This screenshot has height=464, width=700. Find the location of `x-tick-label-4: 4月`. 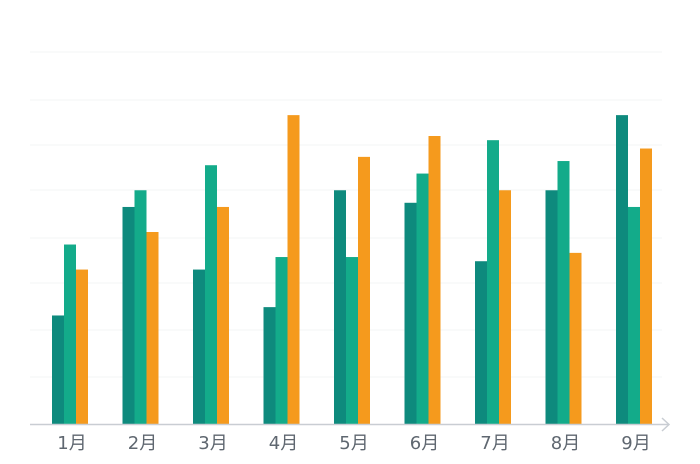

x-tick-label-4: 4月 is located at coordinates (283, 443).